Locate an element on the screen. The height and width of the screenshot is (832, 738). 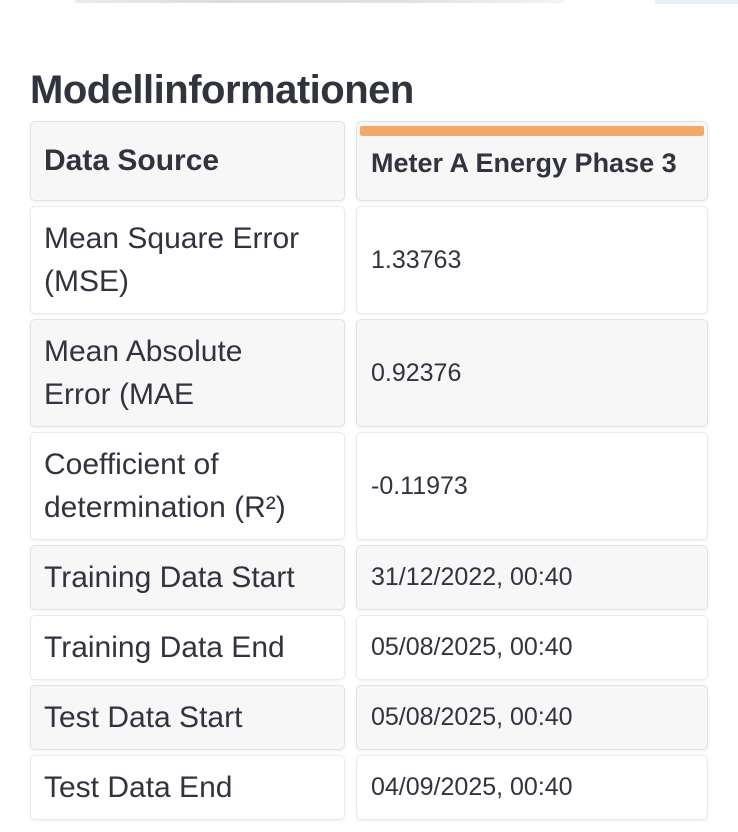
row-value-text: 0.92376 is located at coordinates (416, 372).